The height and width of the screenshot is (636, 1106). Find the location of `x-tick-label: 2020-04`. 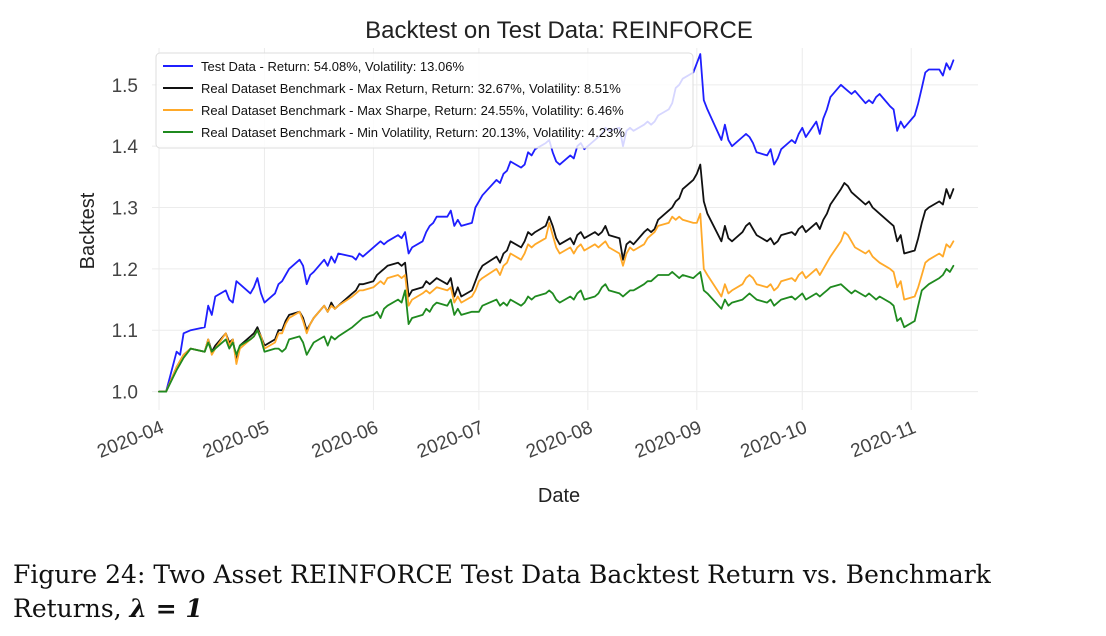

x-tick-label: 2020-04 is located at coordinates (130, 440).